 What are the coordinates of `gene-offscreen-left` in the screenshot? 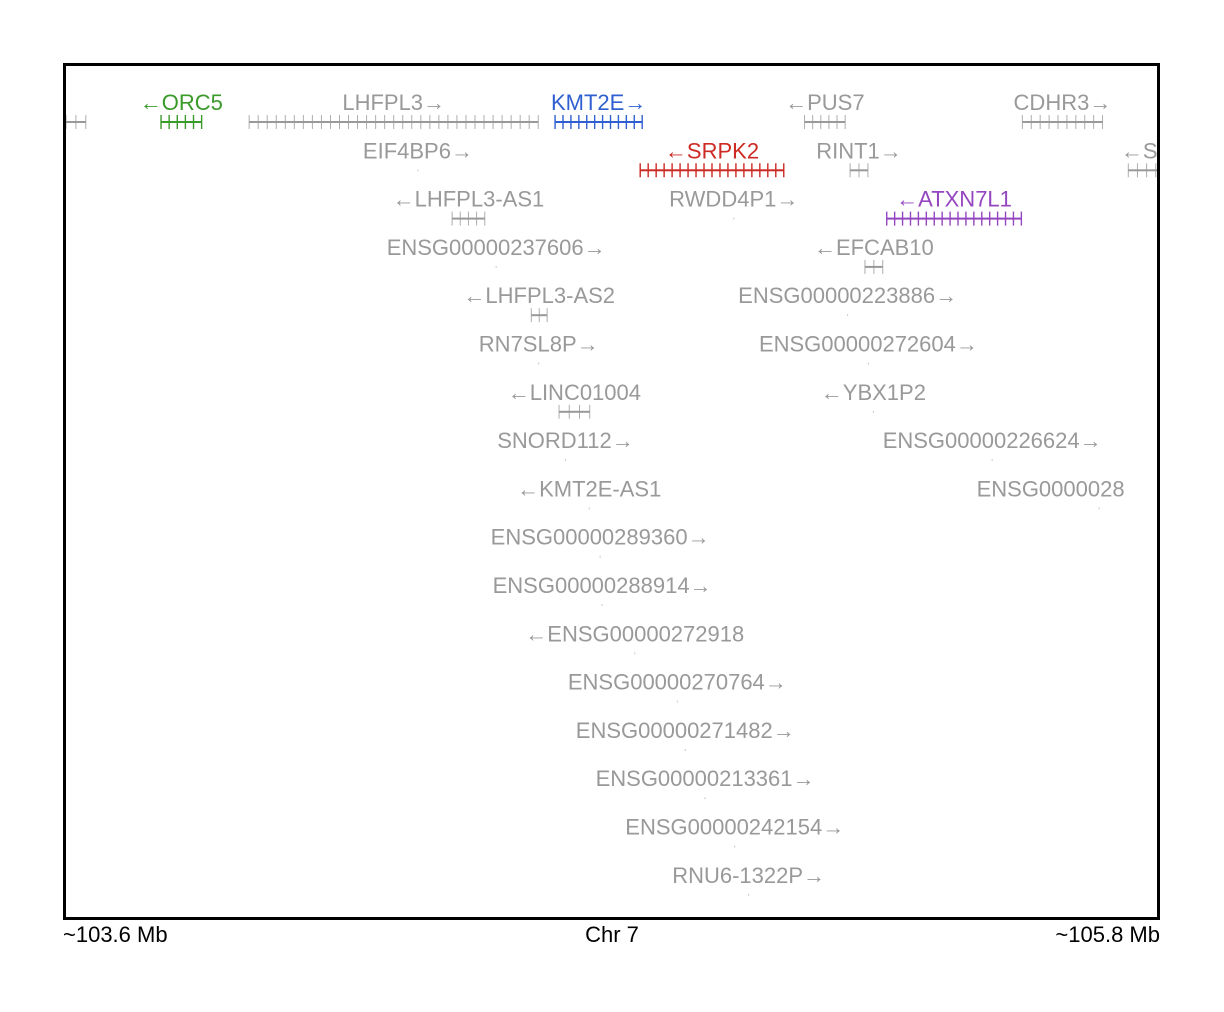 It's located at (76, 122).